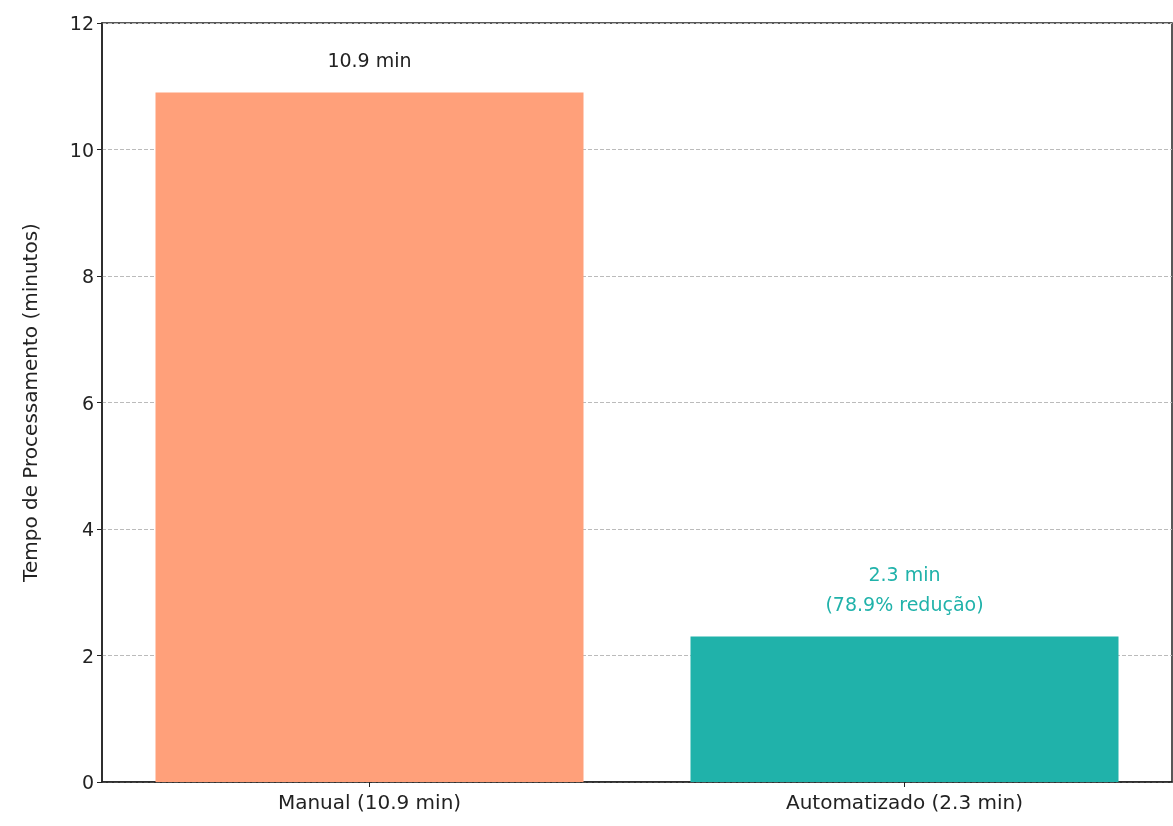 This screenshot has width=1173, height=826. Describe the element at coordinates (369, 59) in the screenshot. I see `data-label: 10.9 min` at that location.